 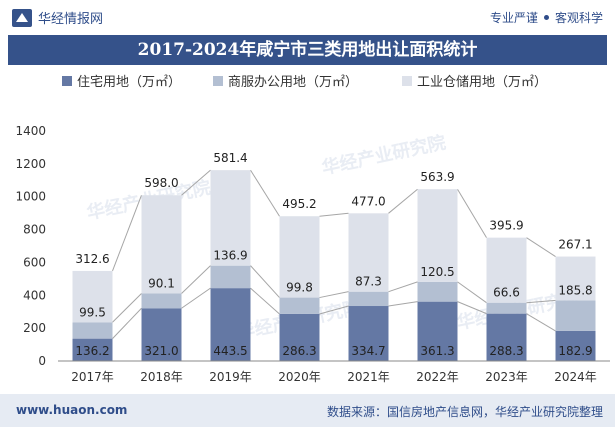 I want to click on data-label: 267.1, so click(x=575, y=245).